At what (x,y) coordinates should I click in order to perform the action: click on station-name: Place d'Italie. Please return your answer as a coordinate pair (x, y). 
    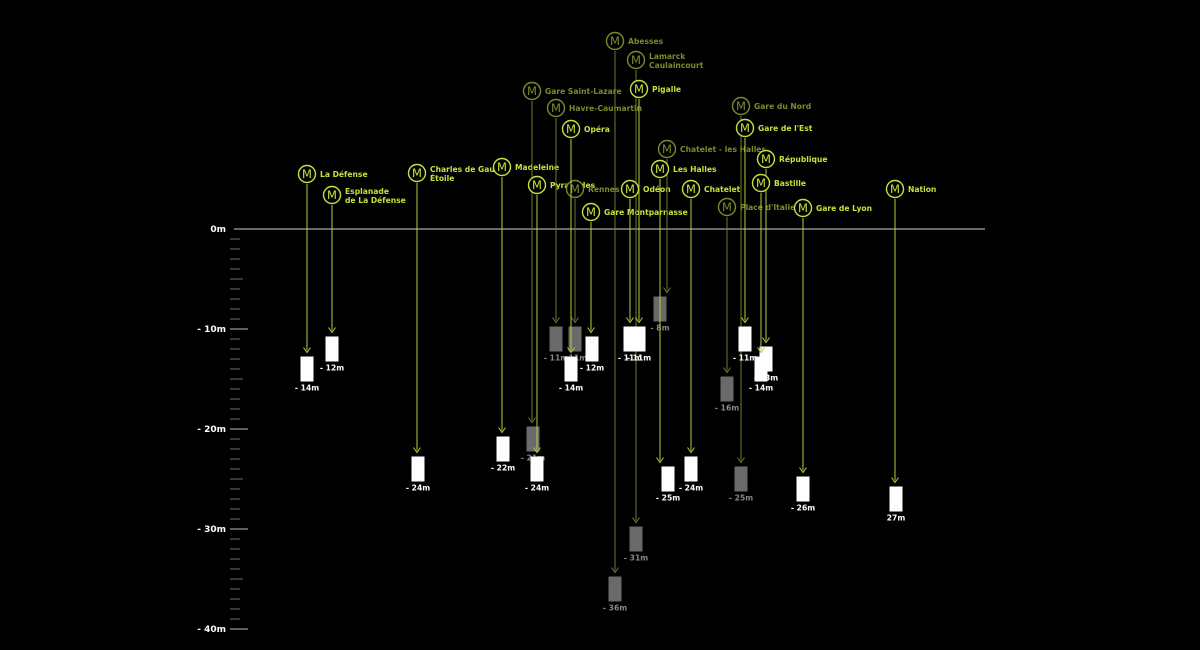
    Looking at the image, I should click on (767, 207).